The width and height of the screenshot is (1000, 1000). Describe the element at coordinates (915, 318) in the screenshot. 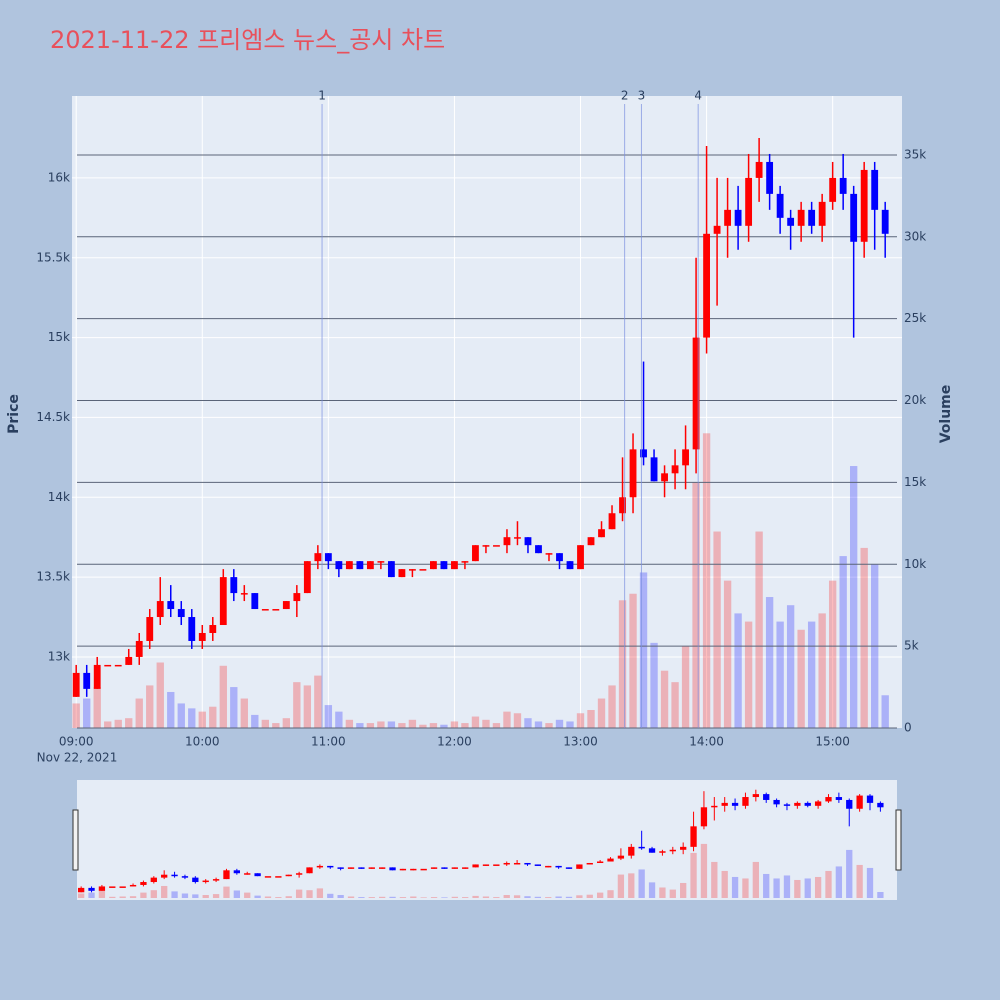

I see `y2-tick-label: 25k` at that location.